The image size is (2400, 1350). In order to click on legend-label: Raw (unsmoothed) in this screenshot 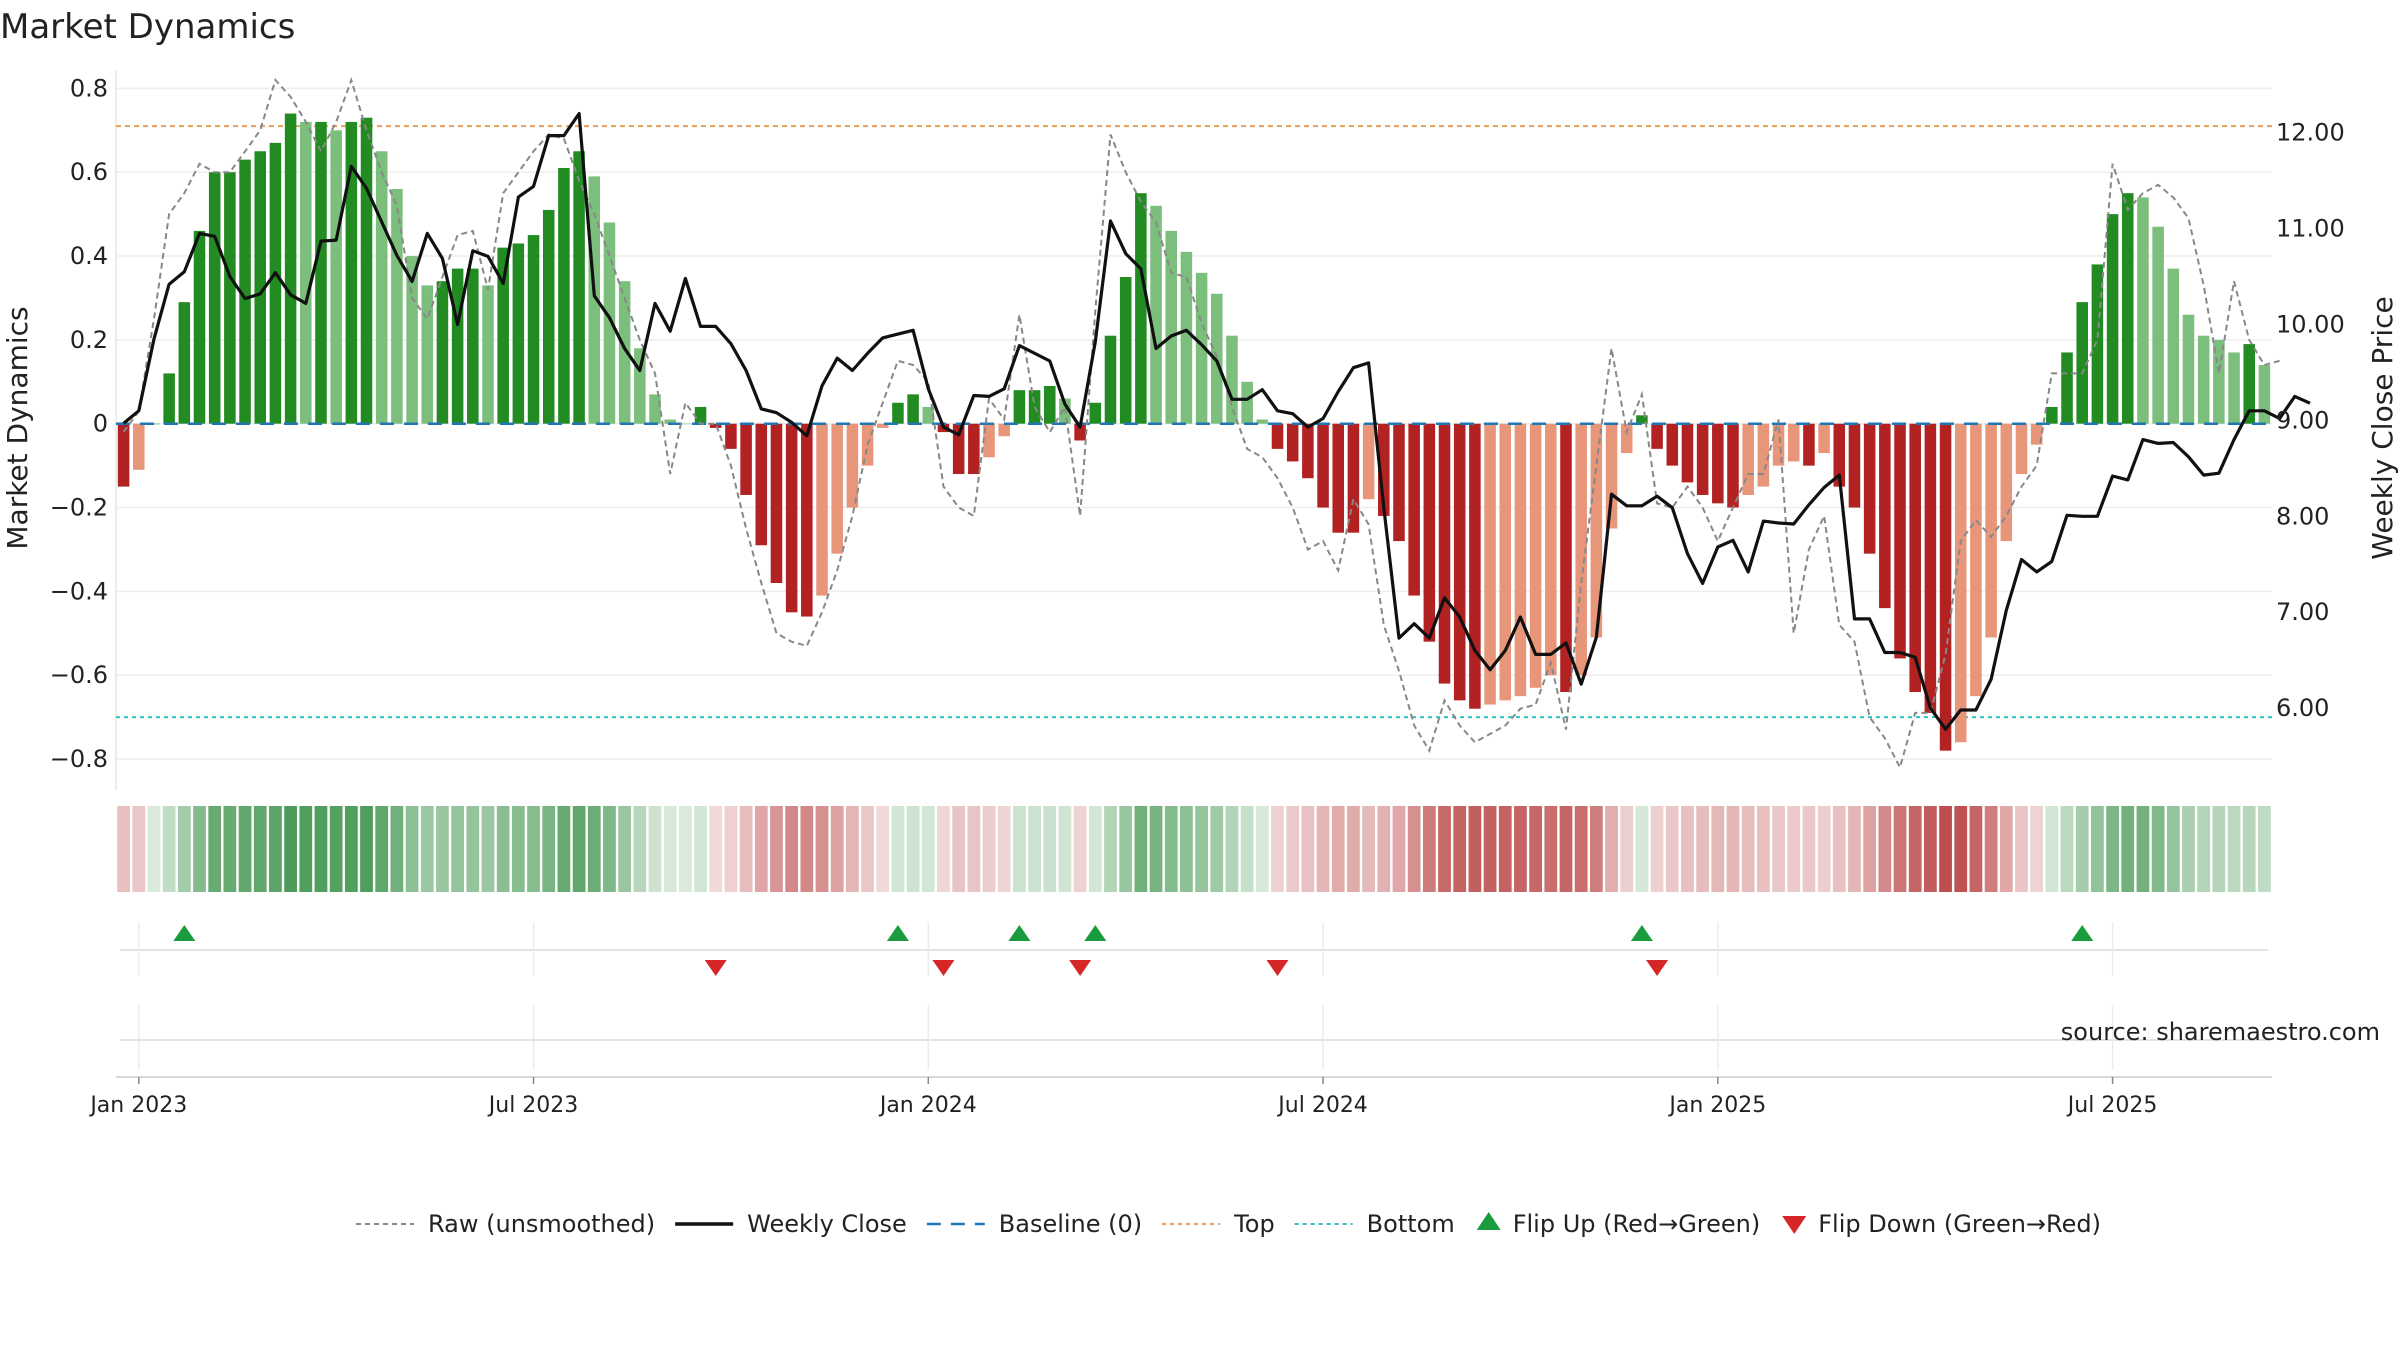, I will do `click(541, 1224)`.